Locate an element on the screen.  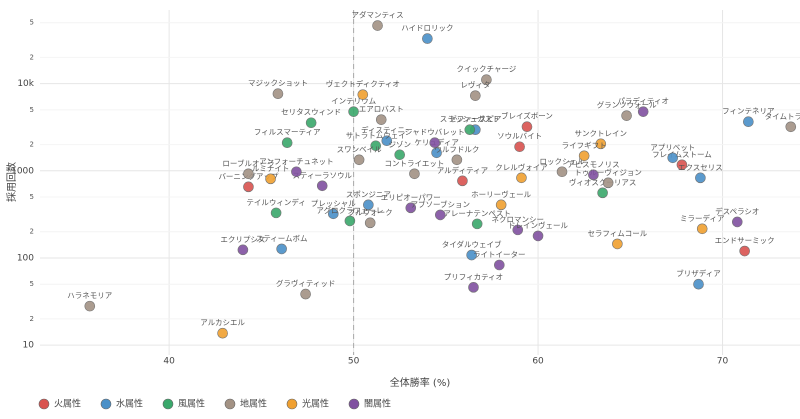
legend-label: 光属性 is located at coordinates (315, 404).